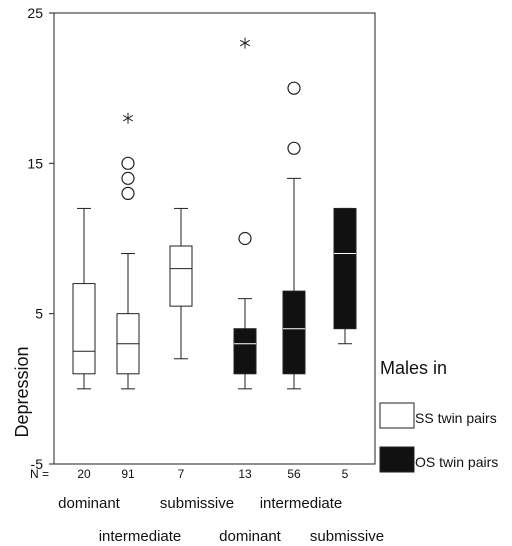  Describe the element at coordinates (89, 503) in the screenshot. I see `category-label-top-0: dominant` at that location.